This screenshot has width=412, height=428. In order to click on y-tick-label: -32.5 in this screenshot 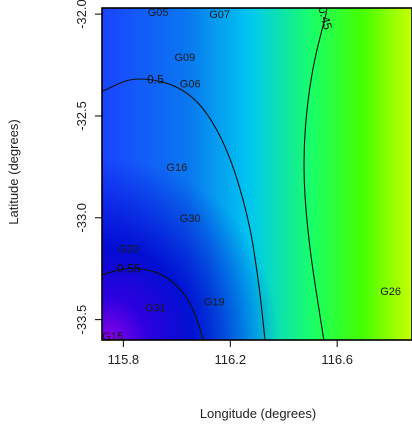, I will do `click(81, 116)`.